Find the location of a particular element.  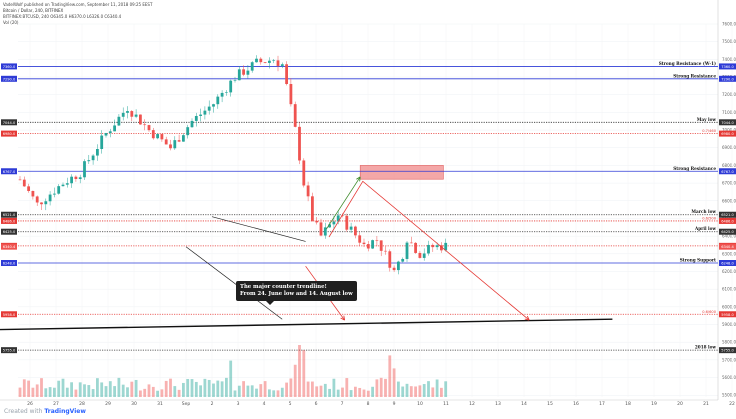

y-tick-label: 6300.0 is located at coordinates (729, 253).